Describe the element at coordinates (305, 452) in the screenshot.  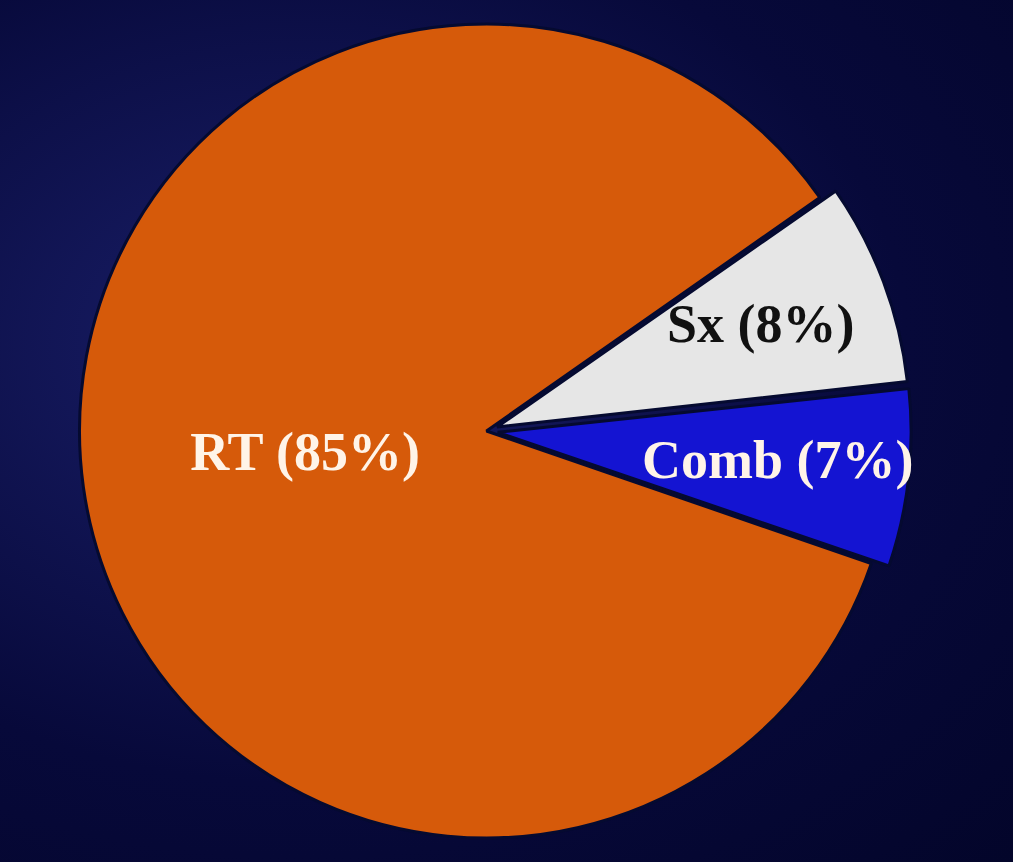
I see `slice-label: RT (85%)` at that location.